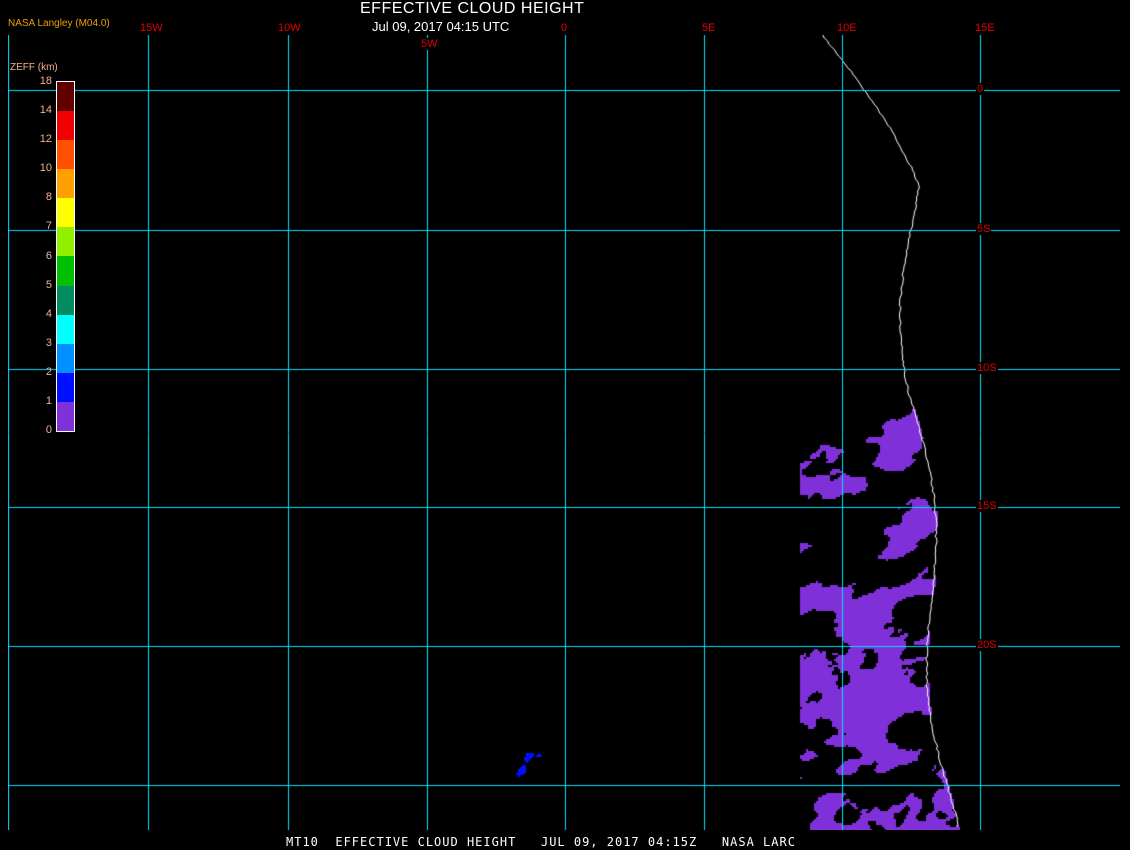 This screenshot has width=1130, height=850. What do you see at coordinates (48, 342) in the screenshot?
I see `legend-tick: 3` at bounding box center [48, 342].